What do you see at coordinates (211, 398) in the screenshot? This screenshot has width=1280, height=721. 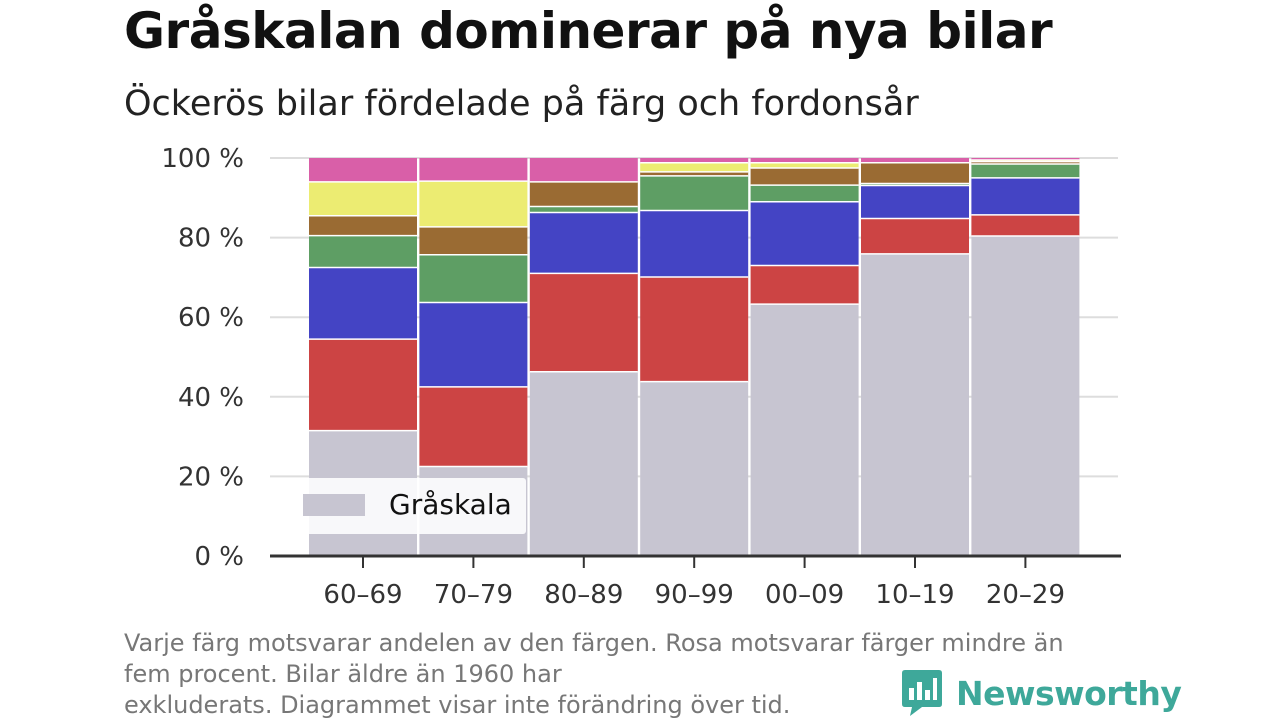 I see `y-tick-label: 40 %` at bounding box center [211, 398].